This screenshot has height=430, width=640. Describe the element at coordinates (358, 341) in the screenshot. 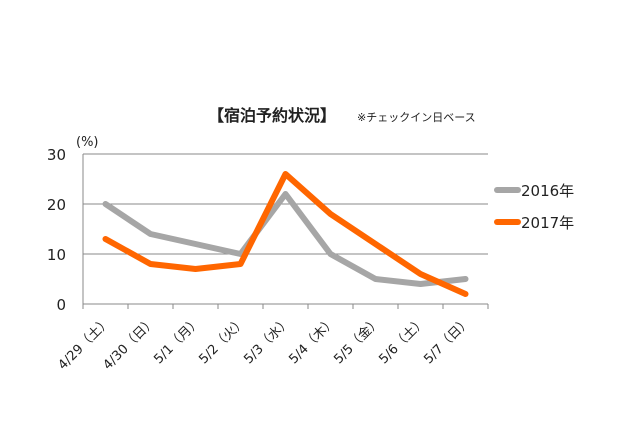

I see `x-tick-label: 5/5（金）` at that location.